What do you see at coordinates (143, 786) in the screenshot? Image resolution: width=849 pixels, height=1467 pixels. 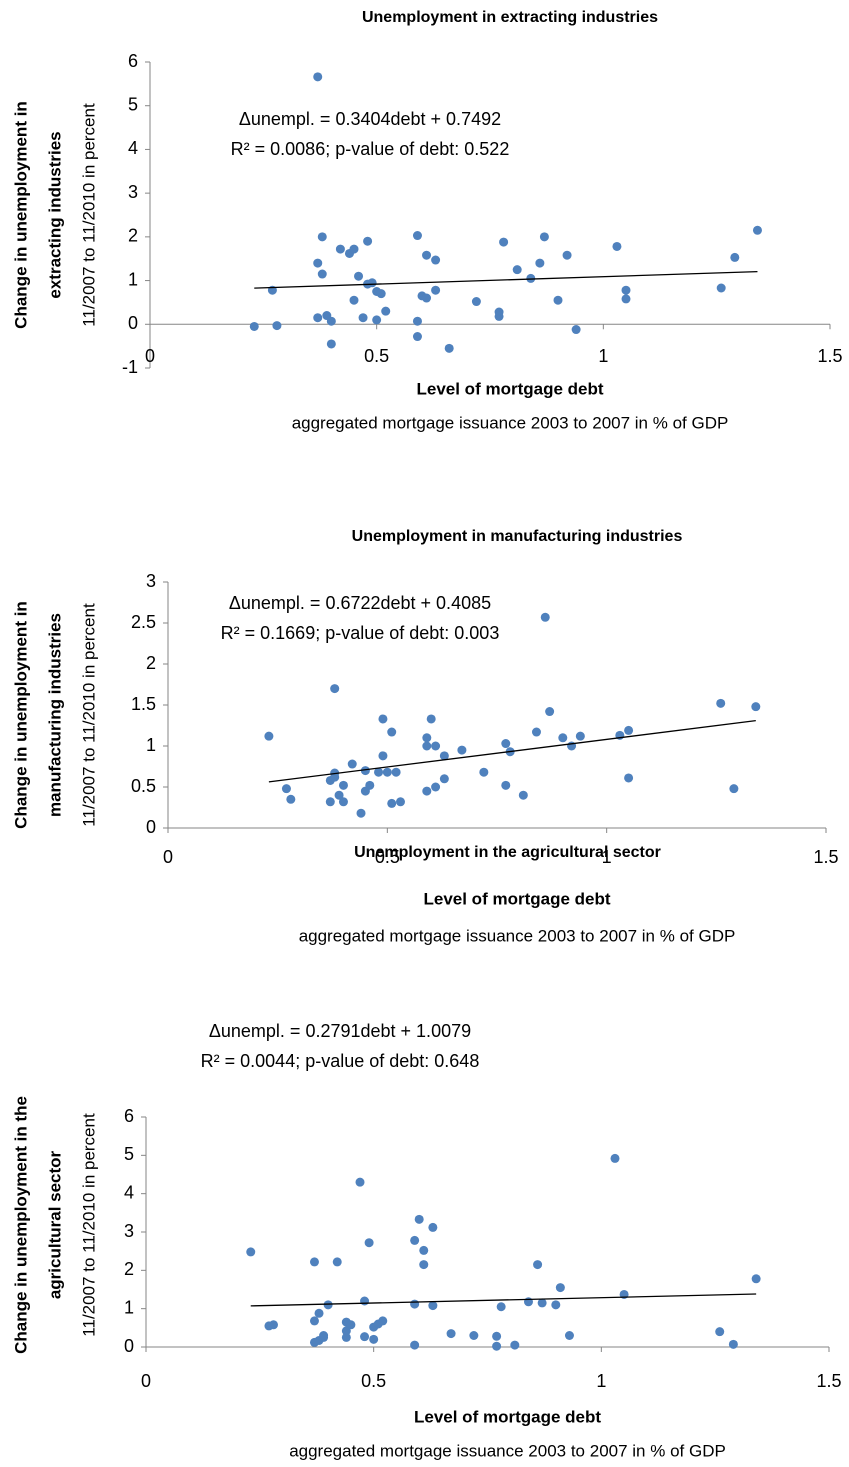 I see `y-tick-label: 0.5` at bounding box center [143, 786].